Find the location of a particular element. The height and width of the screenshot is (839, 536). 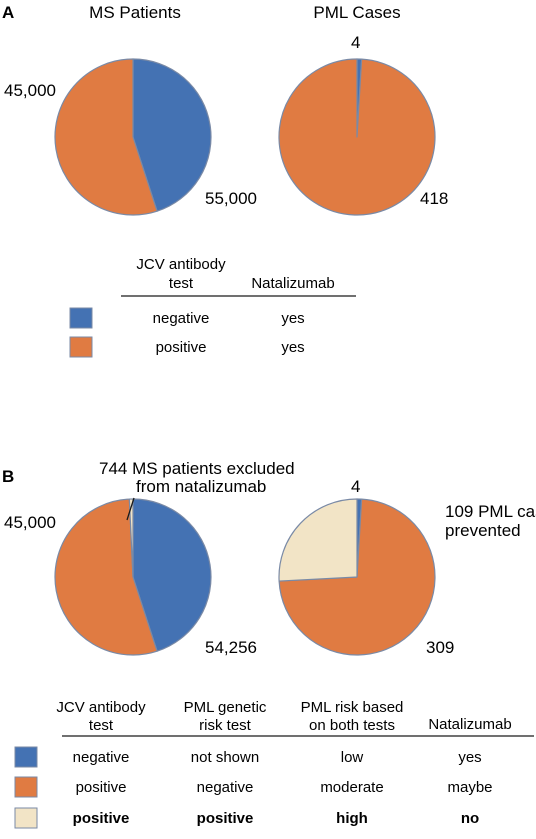

pie-b1-label-orange: 54,256 is located at coordinates (231, 647).